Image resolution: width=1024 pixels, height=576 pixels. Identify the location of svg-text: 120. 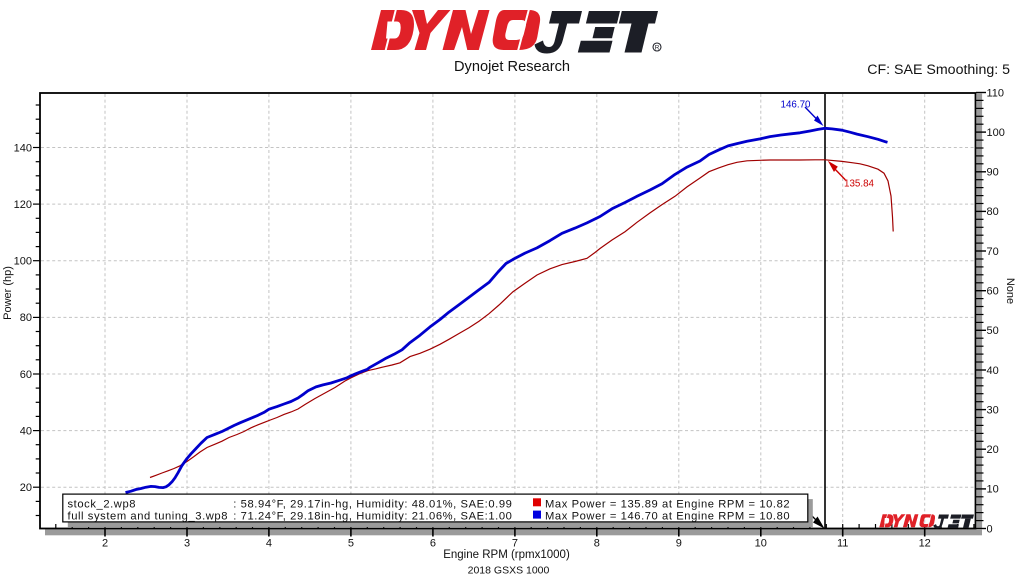
(23, 205).